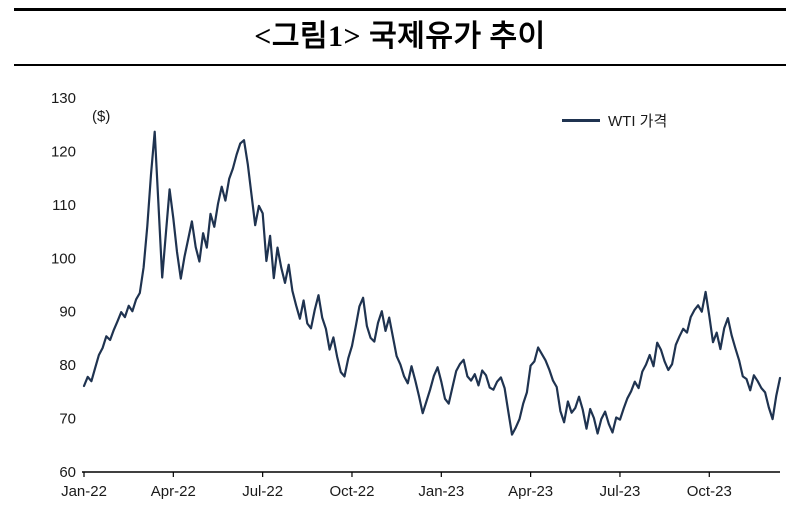 This screenshot has width=800, height=524. Describe the element at coordinates (709, 491) in the screenshot. I see `x-tick-label: Oct-23` at that location.